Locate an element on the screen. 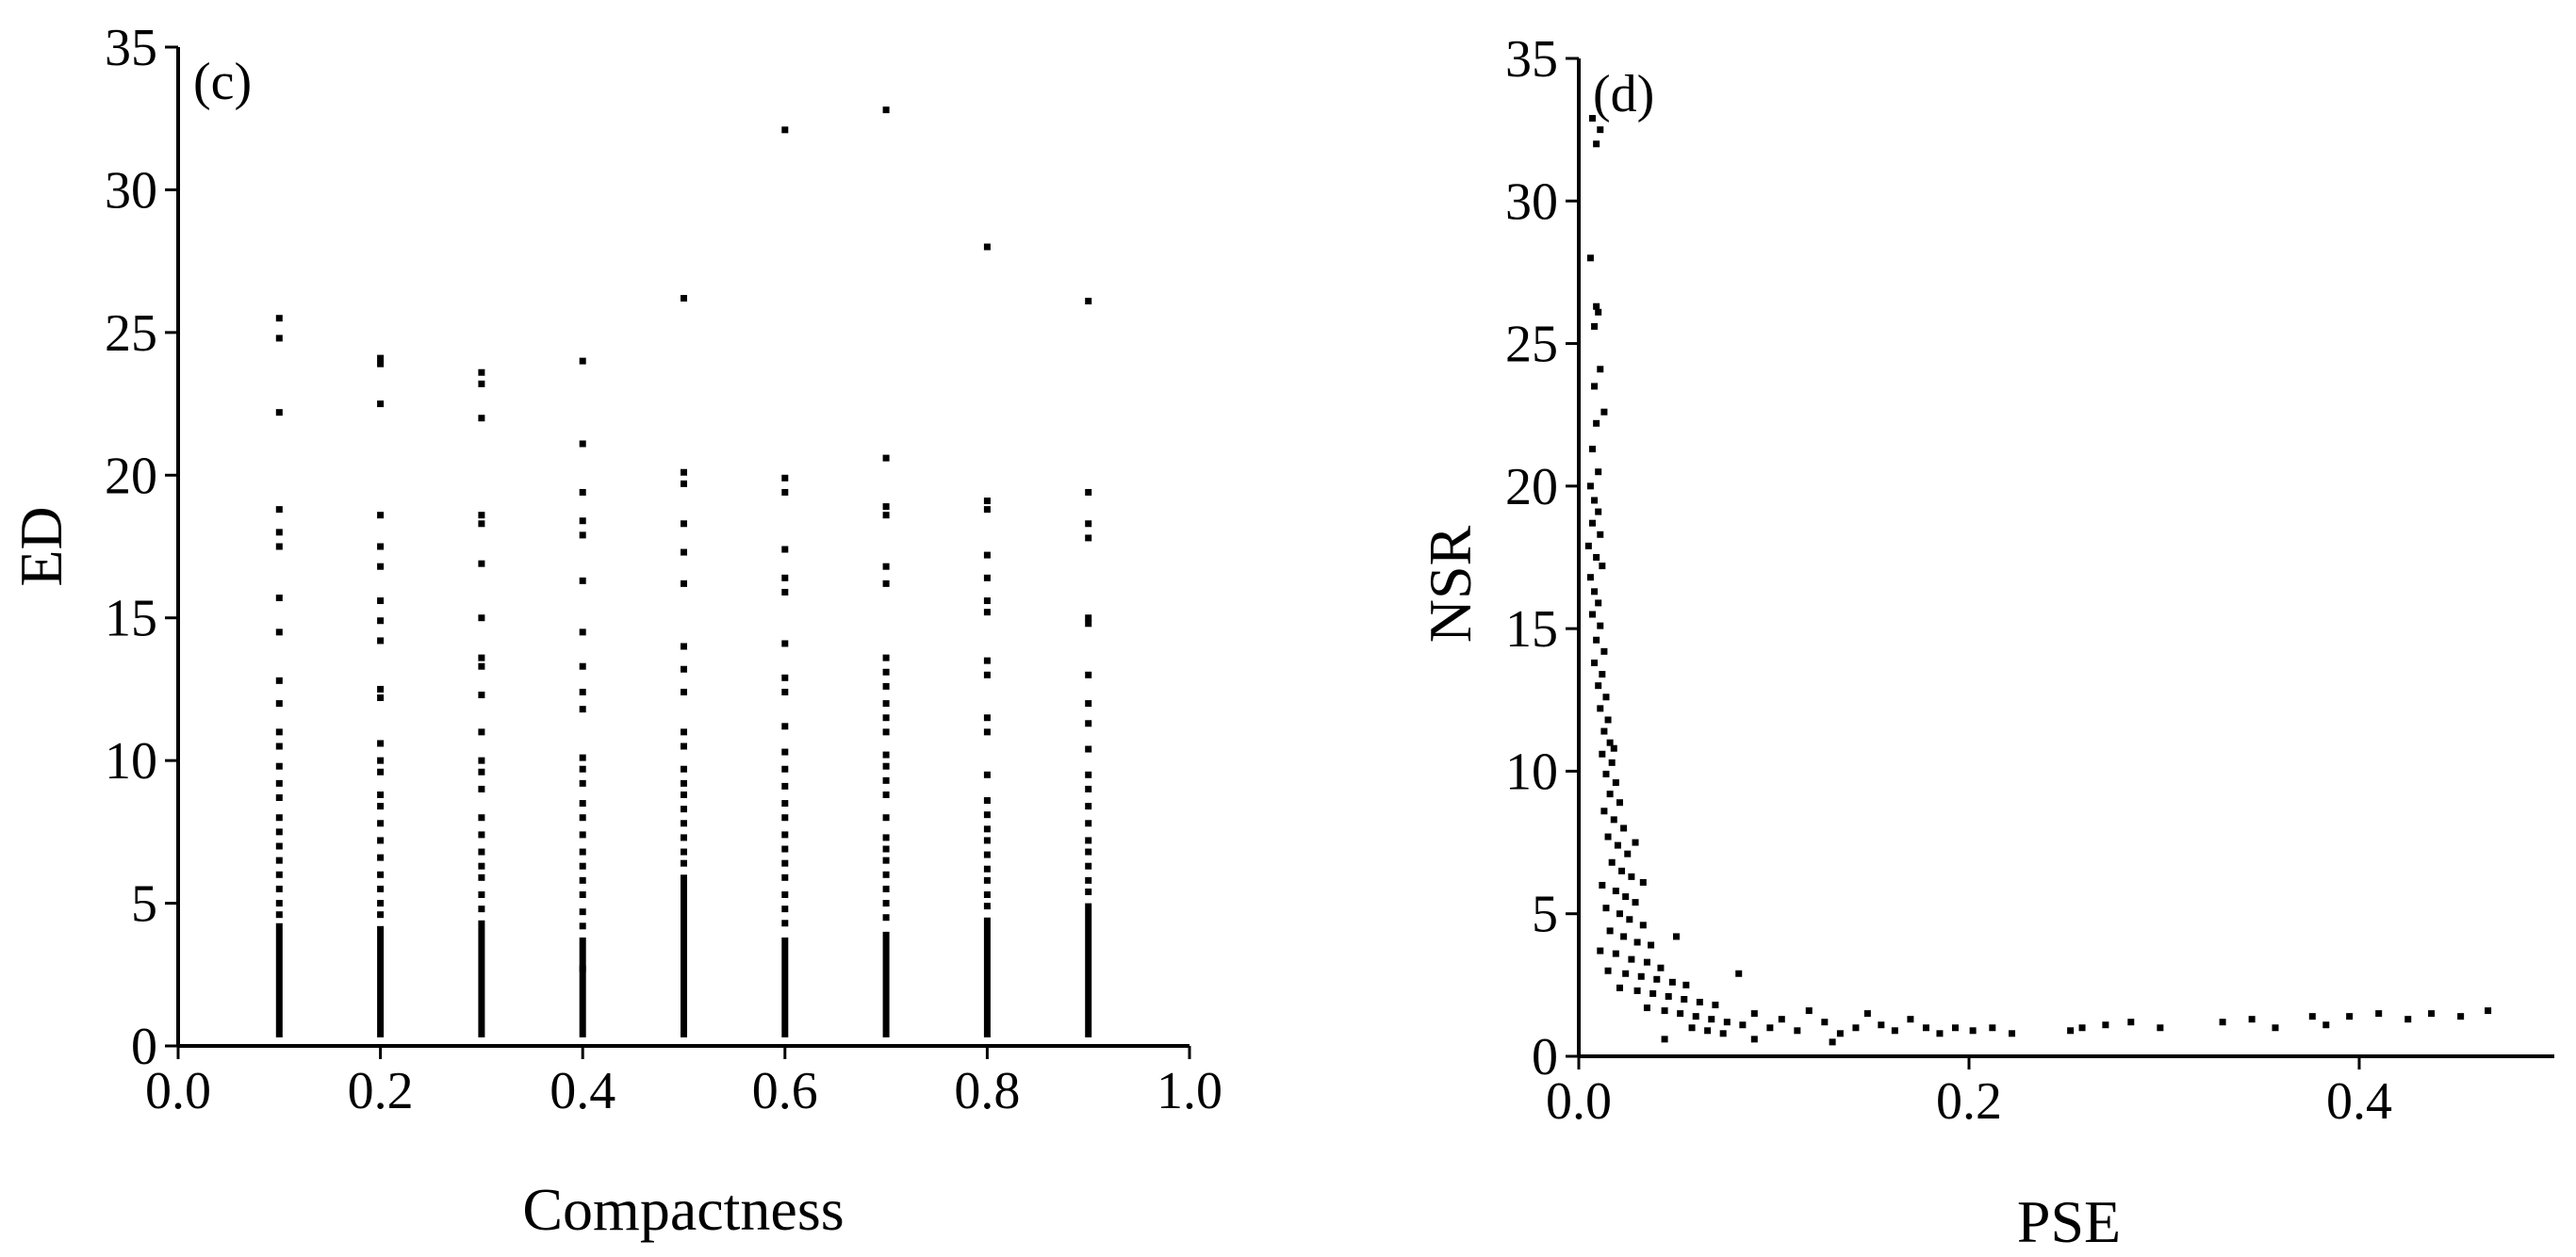 The image size is (2576, 1257). chart-c-x-axis-title: Compactness is located at coordinates (683, 1209).